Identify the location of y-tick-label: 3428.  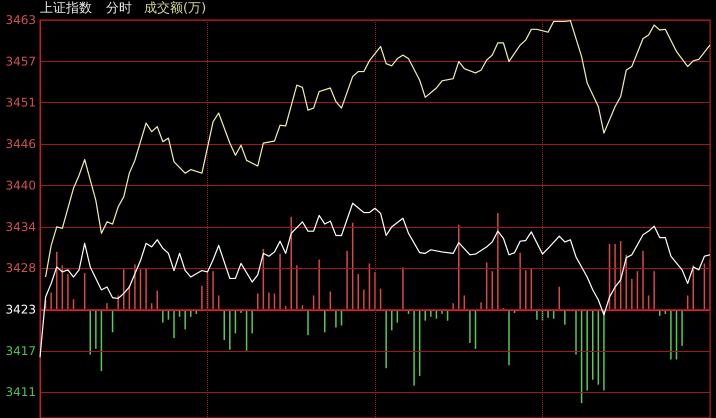
(20, 268).